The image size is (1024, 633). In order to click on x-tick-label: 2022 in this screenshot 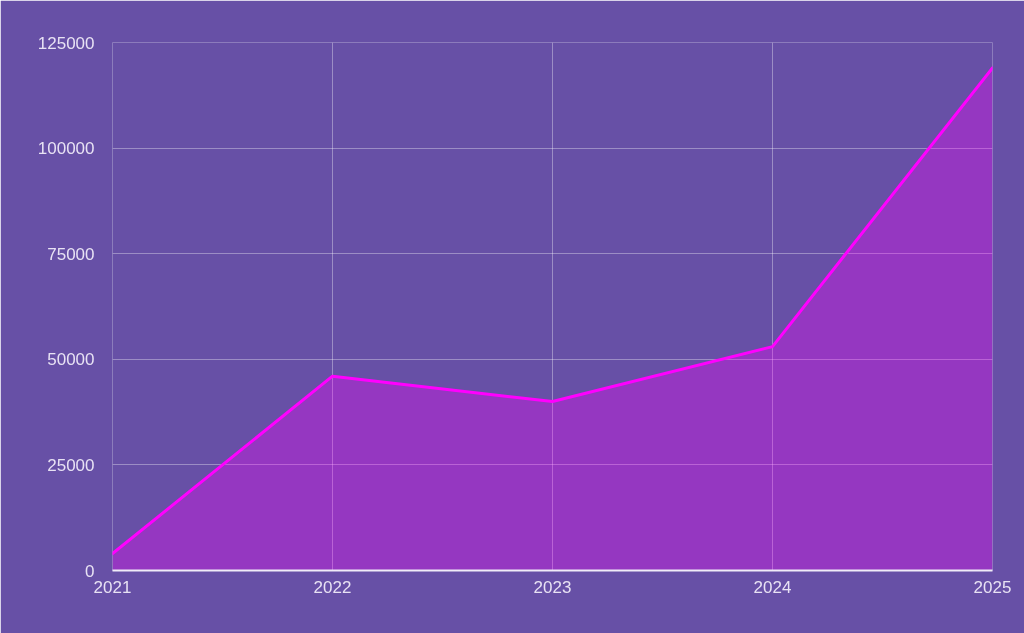, I will do `click(332, 587)`.